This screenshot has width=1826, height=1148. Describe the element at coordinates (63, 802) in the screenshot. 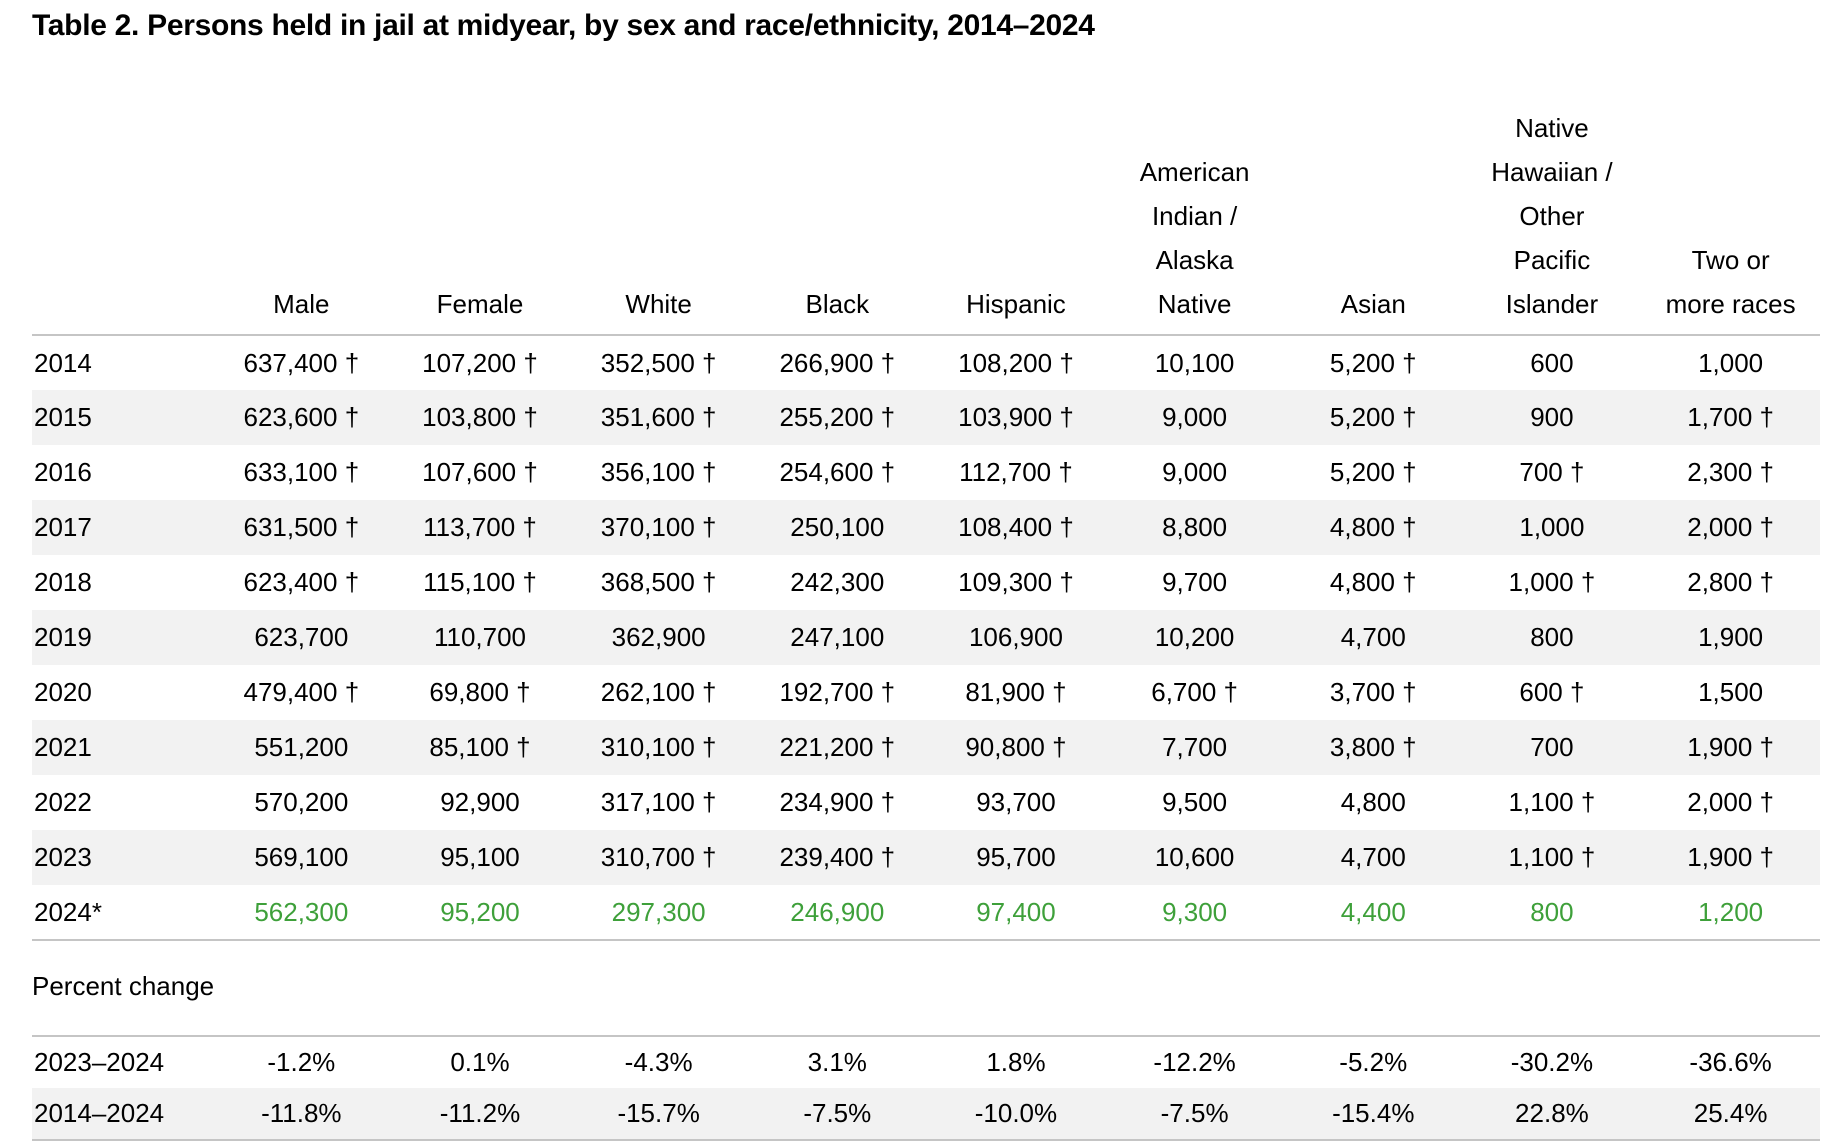

I see `year-cell: 2022` at that location.